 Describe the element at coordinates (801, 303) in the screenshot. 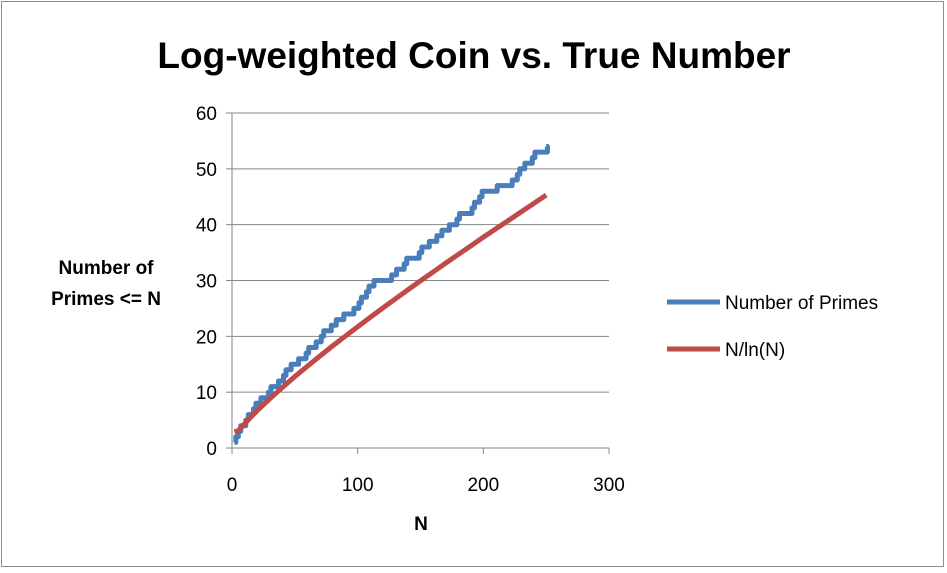

I see `legend-label-number-of-primes: Number of Primes` at that location.